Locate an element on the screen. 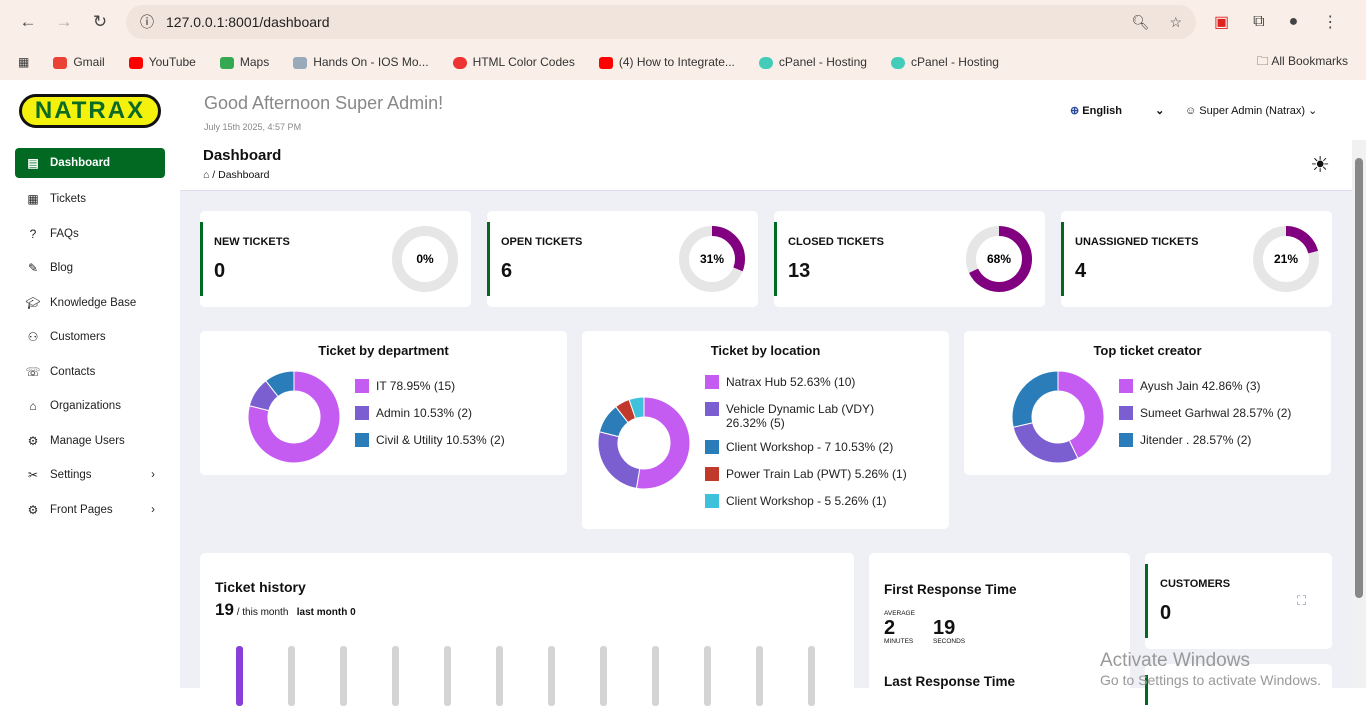 The height and width of the screenshot is (706, 1366). breadcrumb: ⌂ / Dashboard is located at coordinates (236, 175).